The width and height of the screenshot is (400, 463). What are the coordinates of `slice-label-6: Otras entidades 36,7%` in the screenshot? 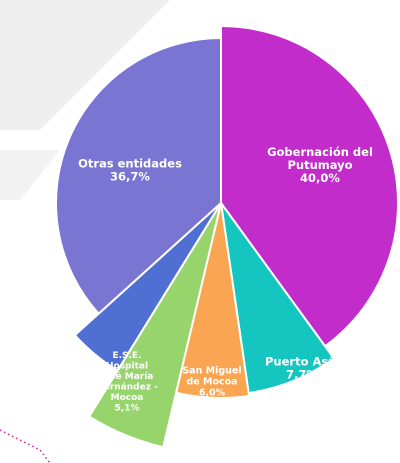 It's located at (130, 170).